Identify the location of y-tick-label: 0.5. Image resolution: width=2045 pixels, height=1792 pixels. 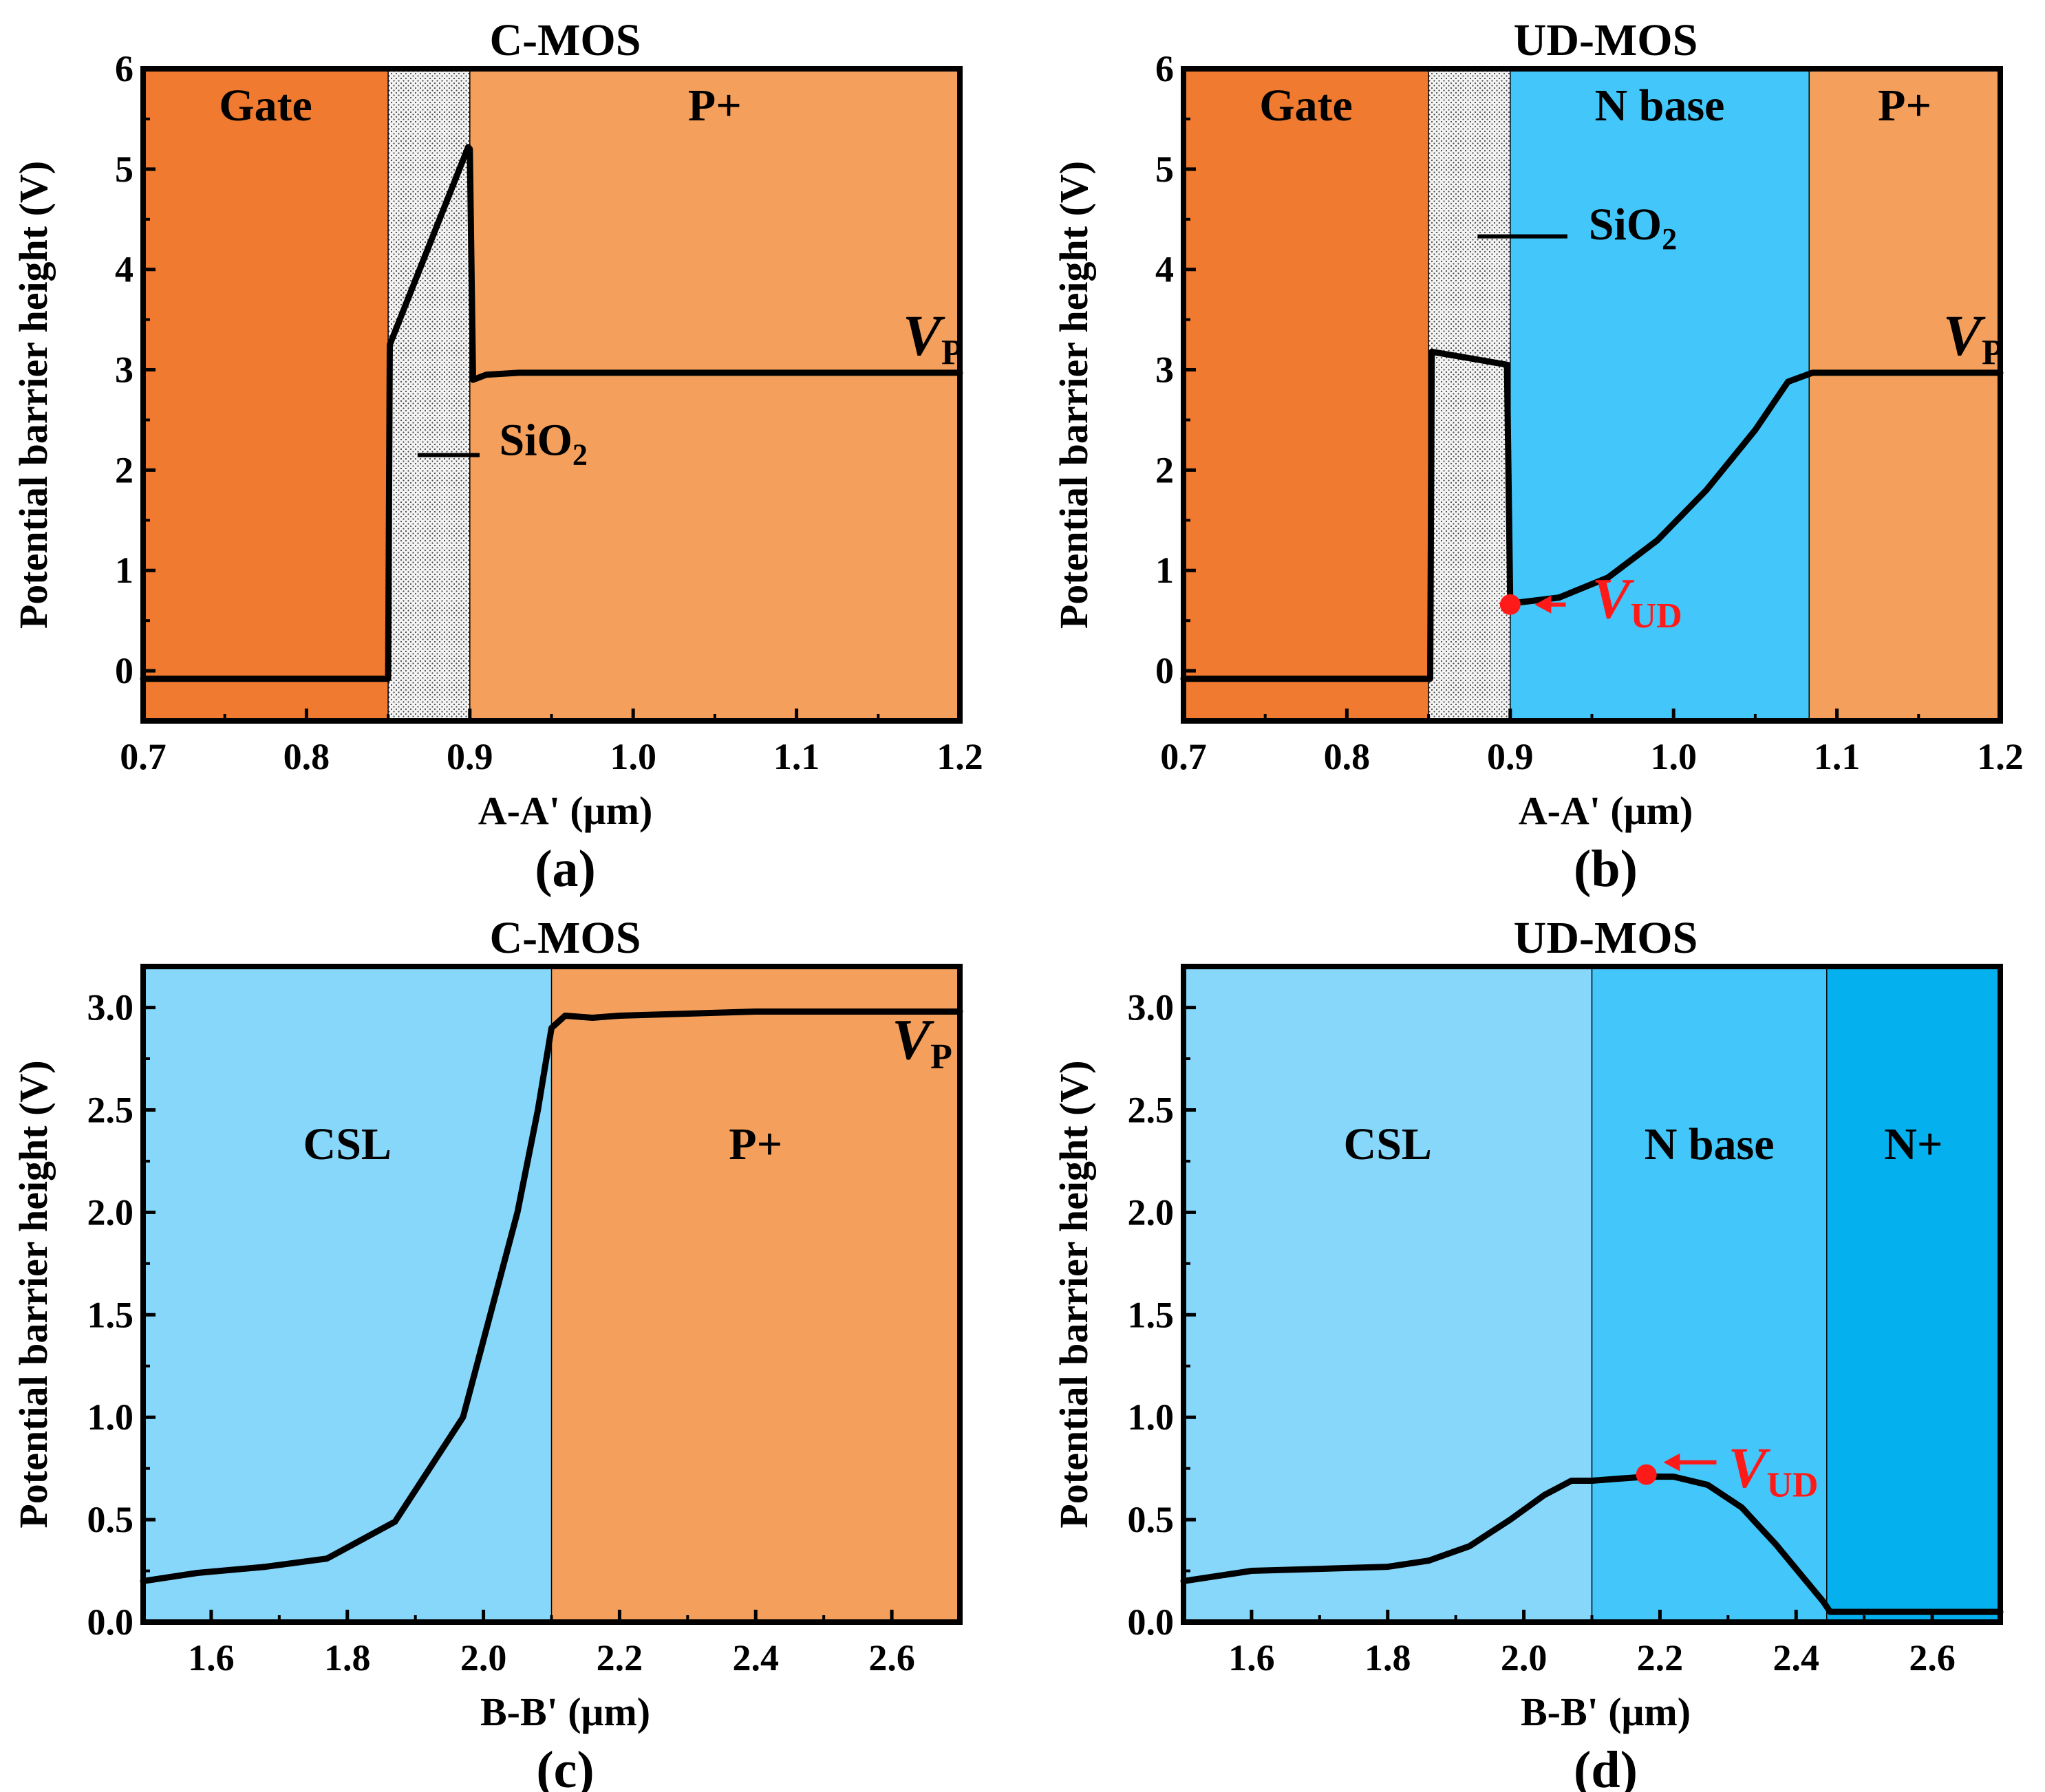
(110, 1520).